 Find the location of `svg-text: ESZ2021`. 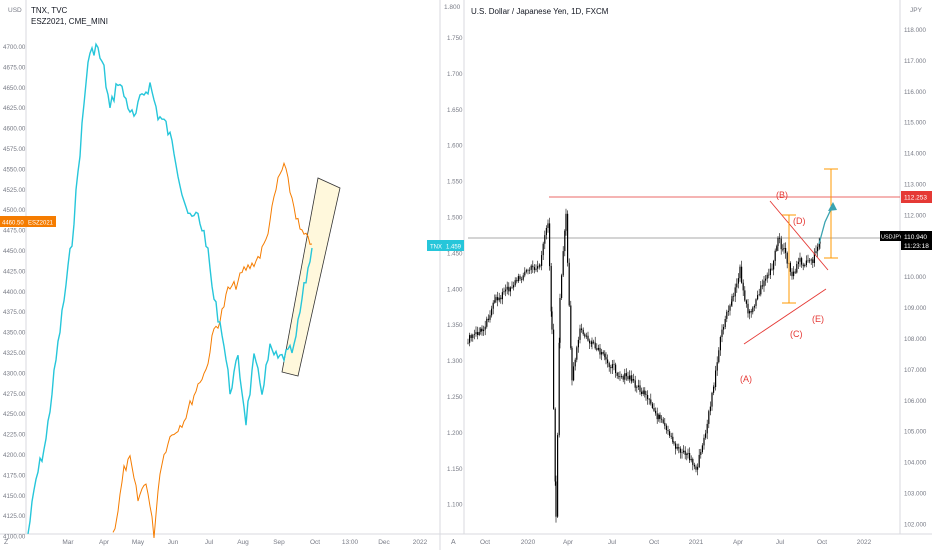

svg-text: ESZ2021 is located at coordinates (41, 224).